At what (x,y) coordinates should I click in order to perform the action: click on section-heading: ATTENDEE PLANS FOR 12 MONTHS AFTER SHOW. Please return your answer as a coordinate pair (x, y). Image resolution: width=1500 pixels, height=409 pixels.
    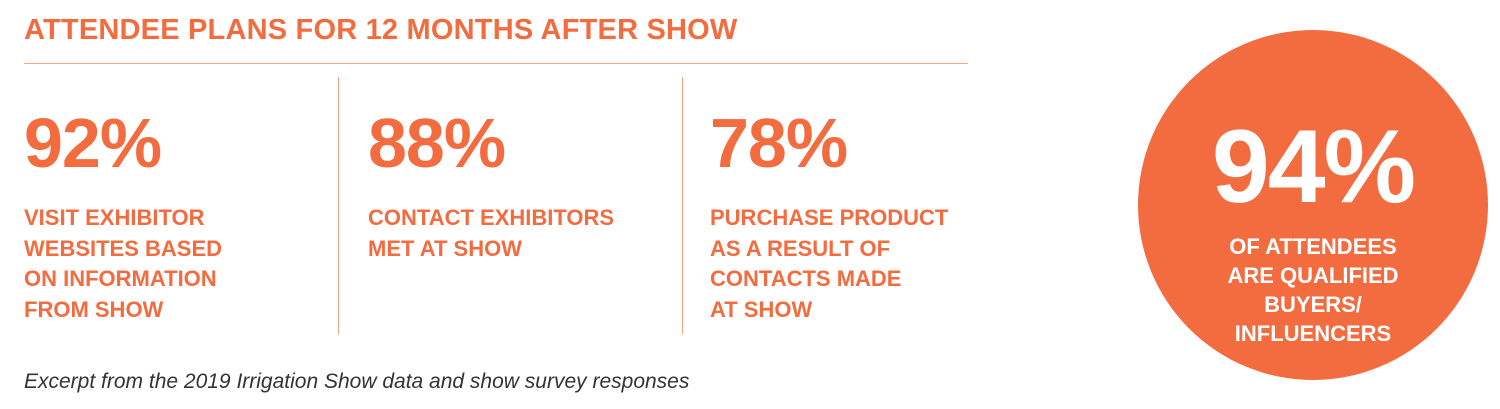
    Looking at the image, I should click on (381, 30).